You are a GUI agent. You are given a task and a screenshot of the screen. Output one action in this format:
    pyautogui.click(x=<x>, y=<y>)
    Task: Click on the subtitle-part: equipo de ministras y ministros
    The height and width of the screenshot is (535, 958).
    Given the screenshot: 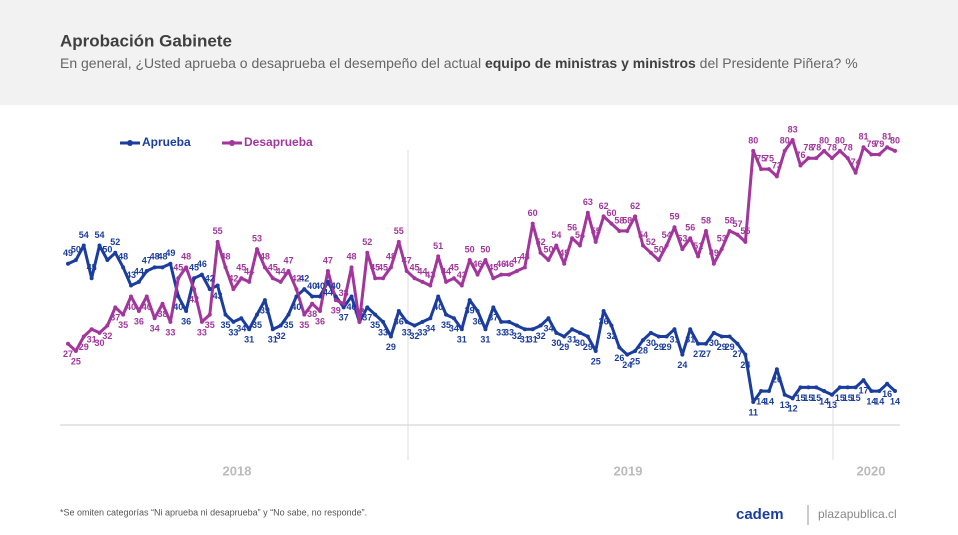 What is the action you would take?
    pyautogui.click(x=590, y=63)
    